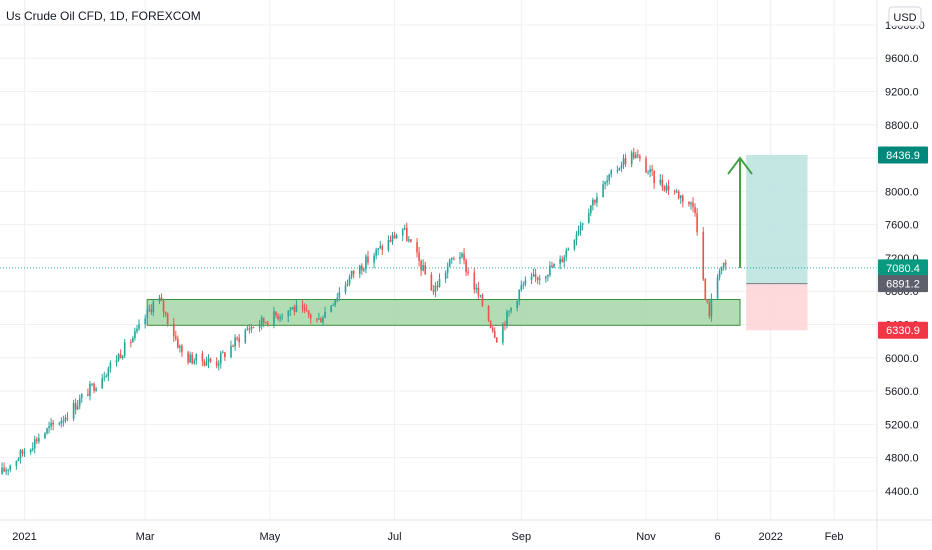 The height and width of the screenshot is (550, 932). Describe the element at coordinates (443, 312) in the screenshot. I see `support-zone` at that location.